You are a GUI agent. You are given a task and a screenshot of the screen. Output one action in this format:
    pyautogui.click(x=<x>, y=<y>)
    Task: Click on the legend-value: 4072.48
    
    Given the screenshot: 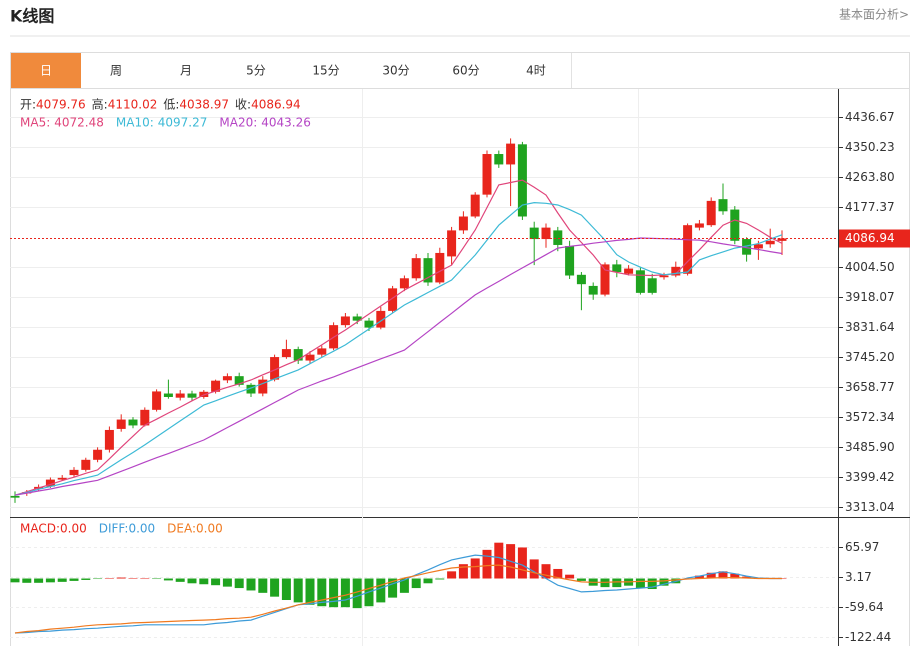 What is the action you would take?
    pyautogui.click(x=79, y=123)
    